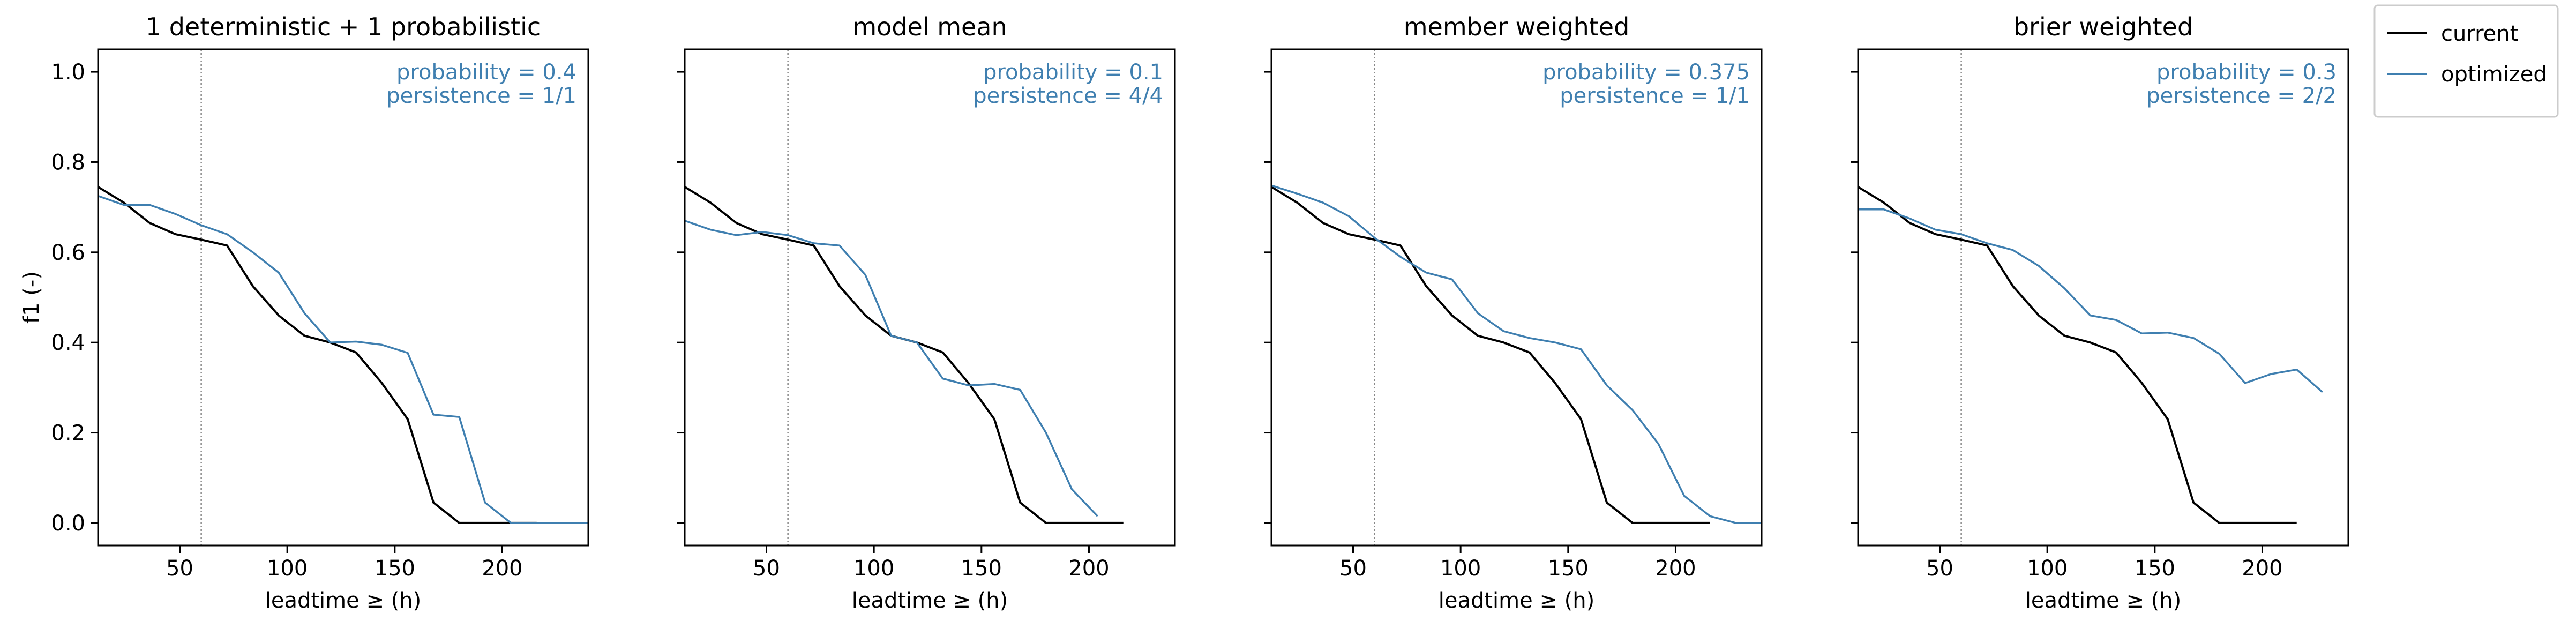  Describe the element at coordinates (1073, 72) in the screenshot. I see `annotation-probability: probability = 0.1` at that location.